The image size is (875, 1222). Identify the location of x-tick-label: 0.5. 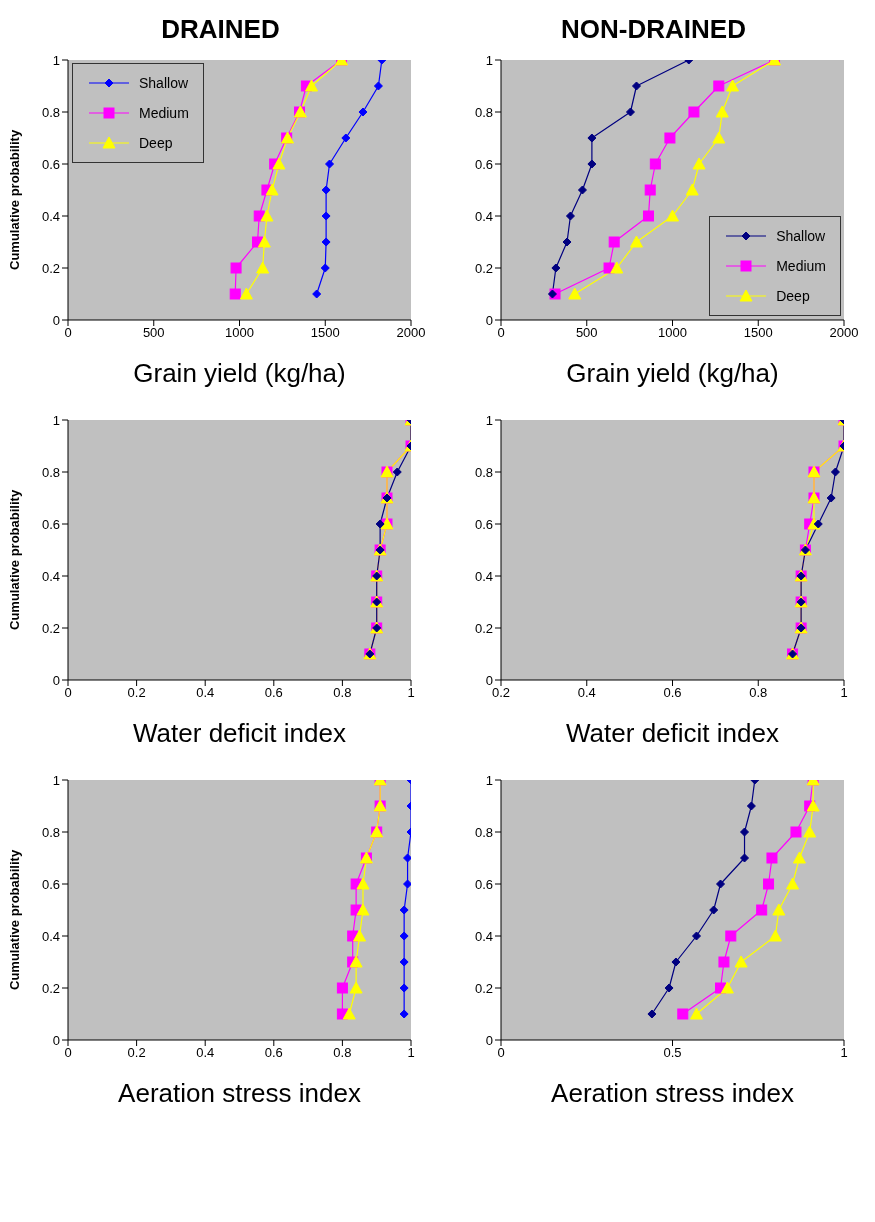
(672, 1053).